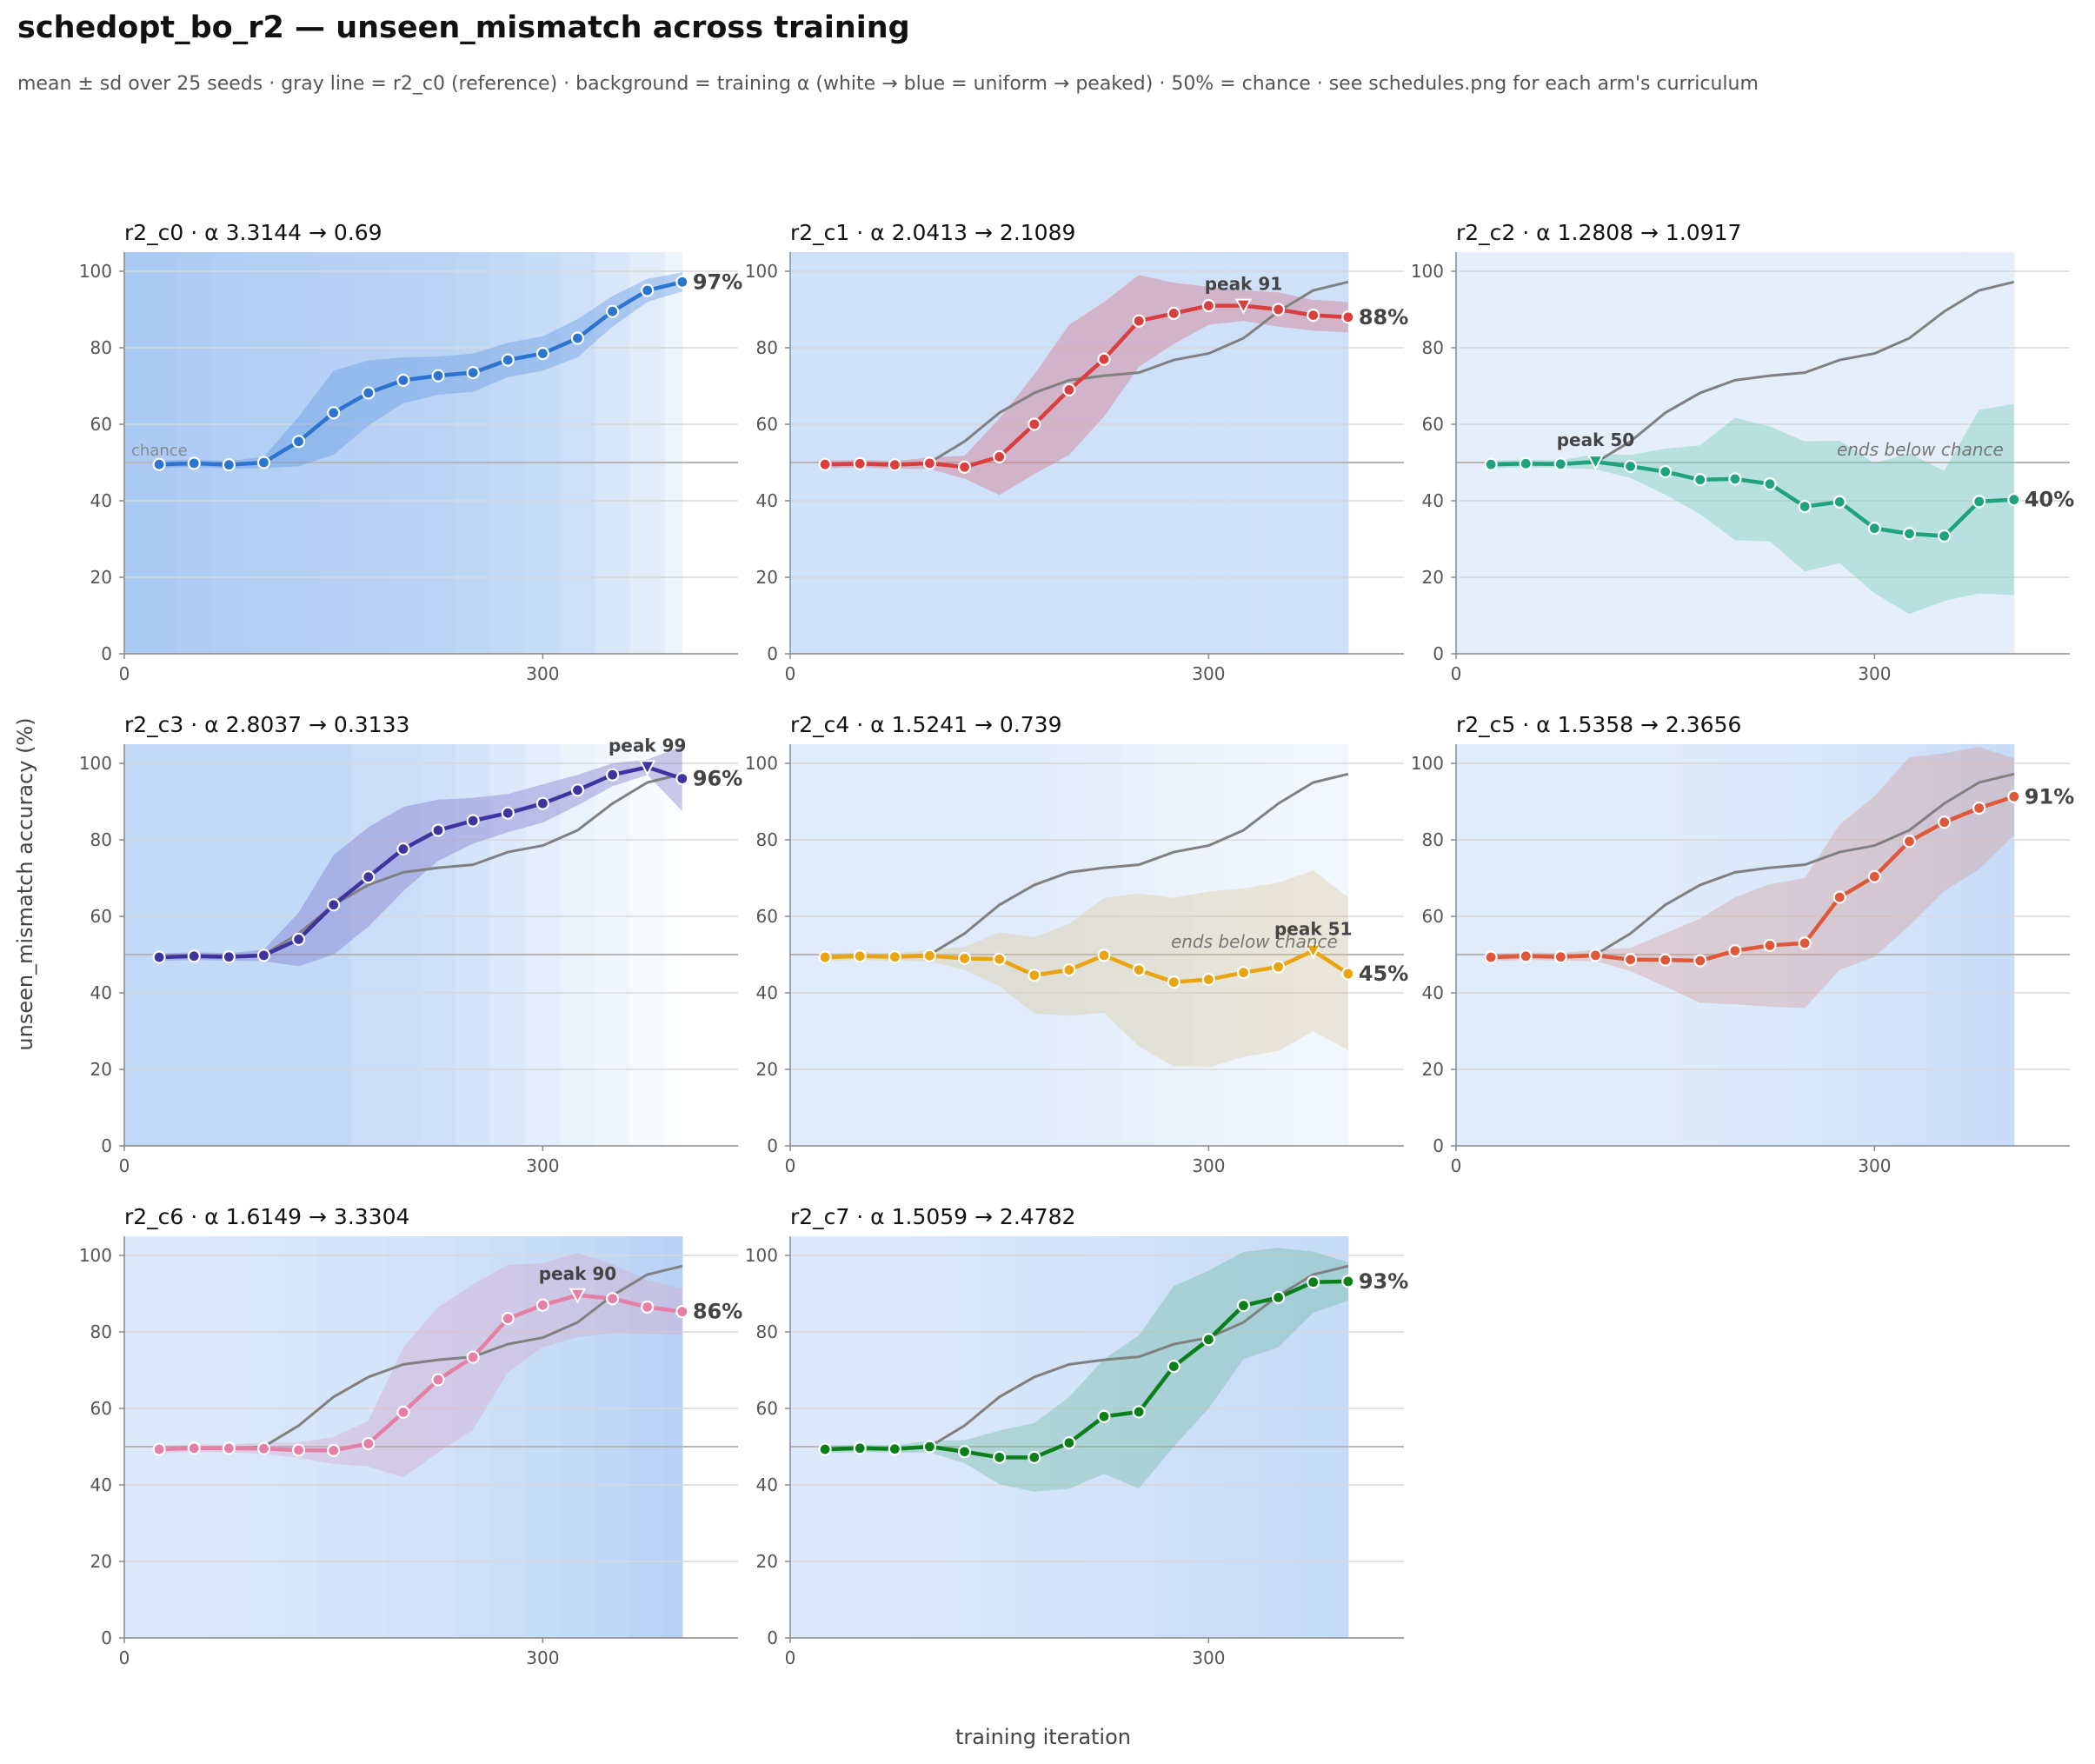  Describe the element at coordinates (253, 232) in the screenshot. I see `panel-title: r2_c0 · α 3.3144 → 0.69` at that location.